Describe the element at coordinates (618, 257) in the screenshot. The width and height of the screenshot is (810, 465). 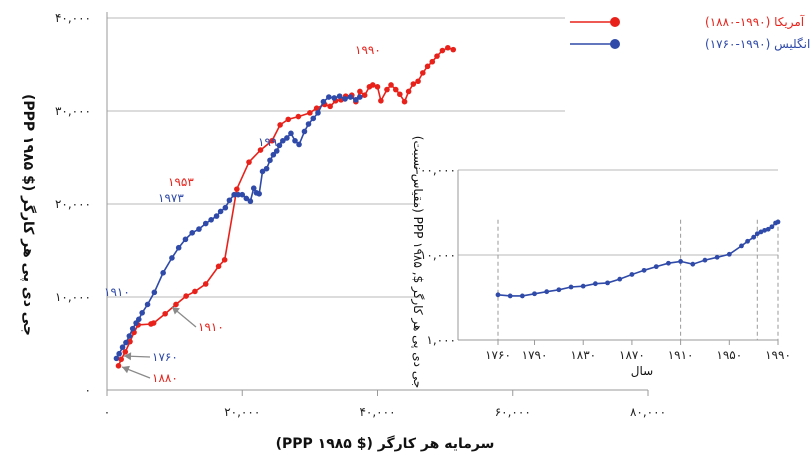
I see `inset-chart-axes` at that location.